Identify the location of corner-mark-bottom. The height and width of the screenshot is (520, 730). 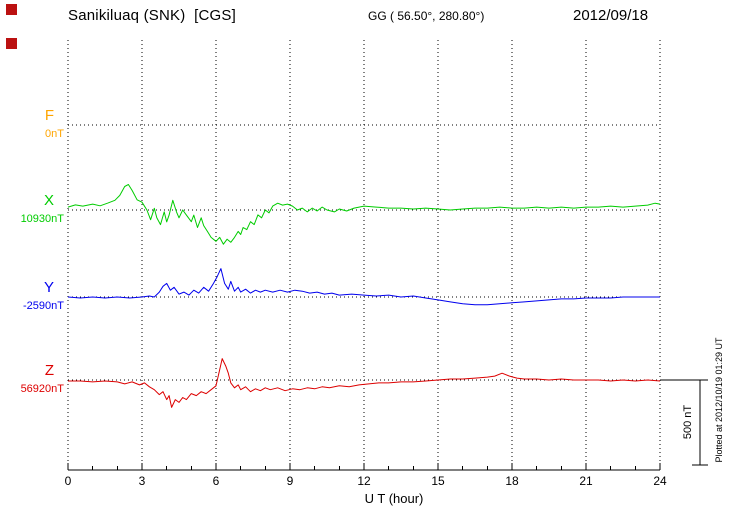
(11, 43).